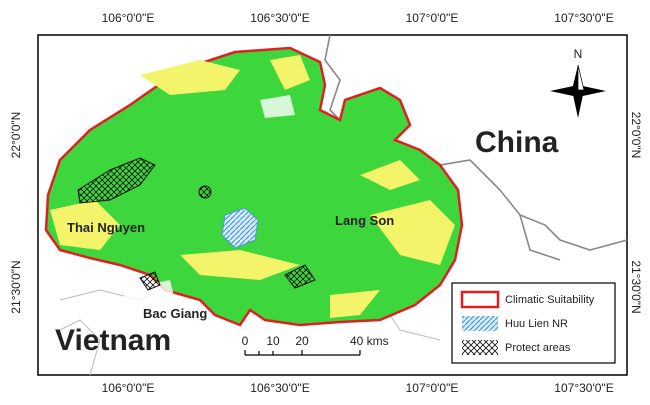  Describe the element at coordinates (369, 341) in the screenshot. I see `scale-label: 40 kms` at that location.